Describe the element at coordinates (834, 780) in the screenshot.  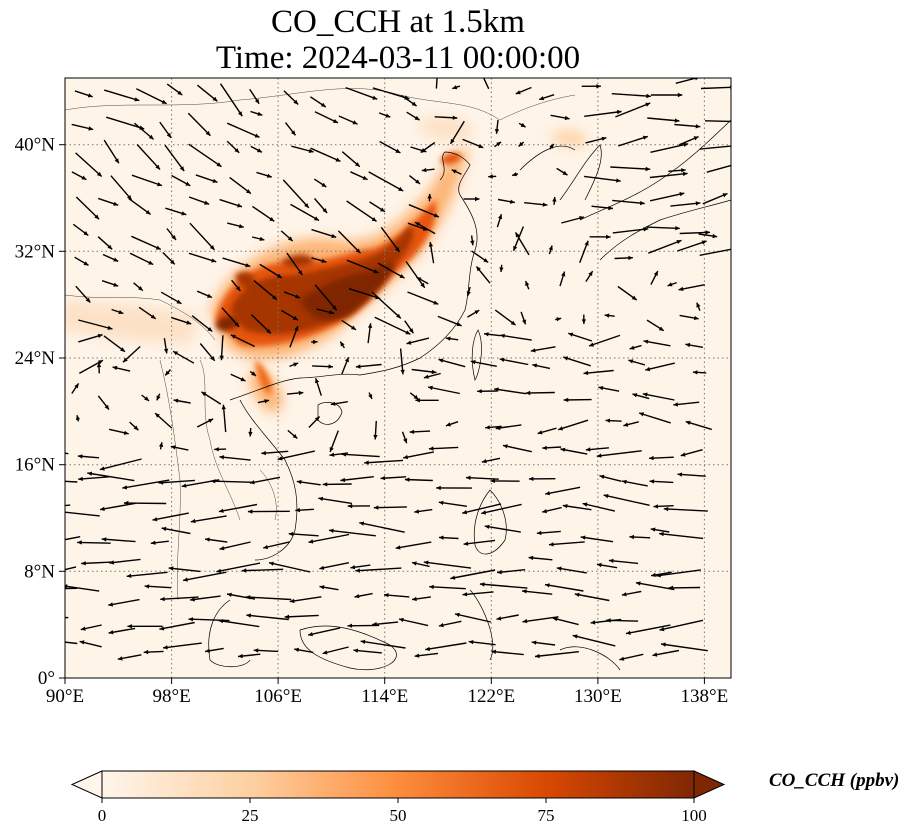
I see `colorbar-label: CO_CCH (ppbv)` at that location.